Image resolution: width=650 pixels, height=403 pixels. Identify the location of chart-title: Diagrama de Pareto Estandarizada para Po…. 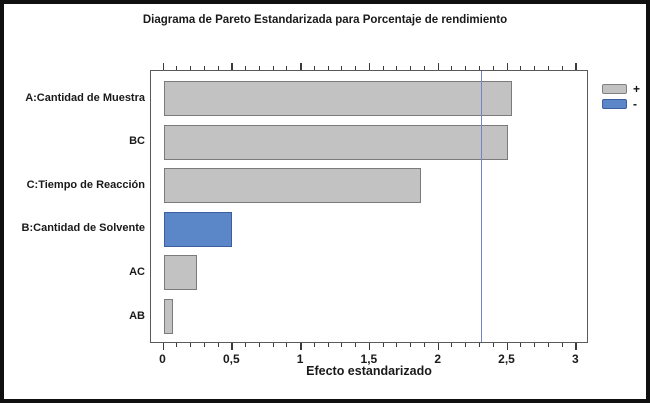
(325, 20).